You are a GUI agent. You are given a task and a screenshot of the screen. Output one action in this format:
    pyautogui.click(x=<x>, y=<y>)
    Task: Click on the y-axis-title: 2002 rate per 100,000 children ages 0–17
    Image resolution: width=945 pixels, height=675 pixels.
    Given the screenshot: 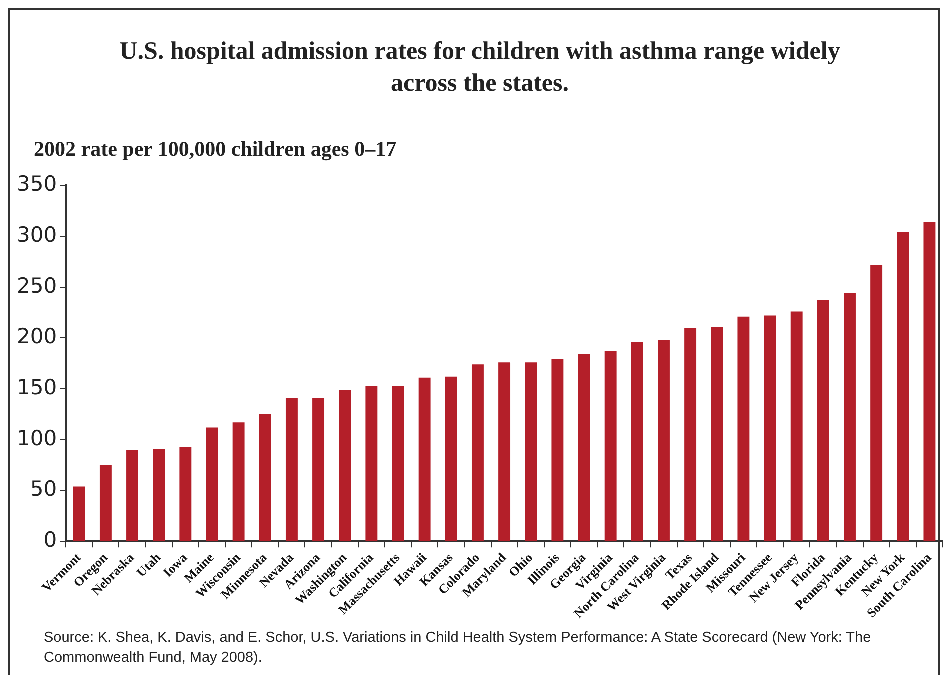 What is the action you would take?
    pyautogui.click(x=215, y=149)
    